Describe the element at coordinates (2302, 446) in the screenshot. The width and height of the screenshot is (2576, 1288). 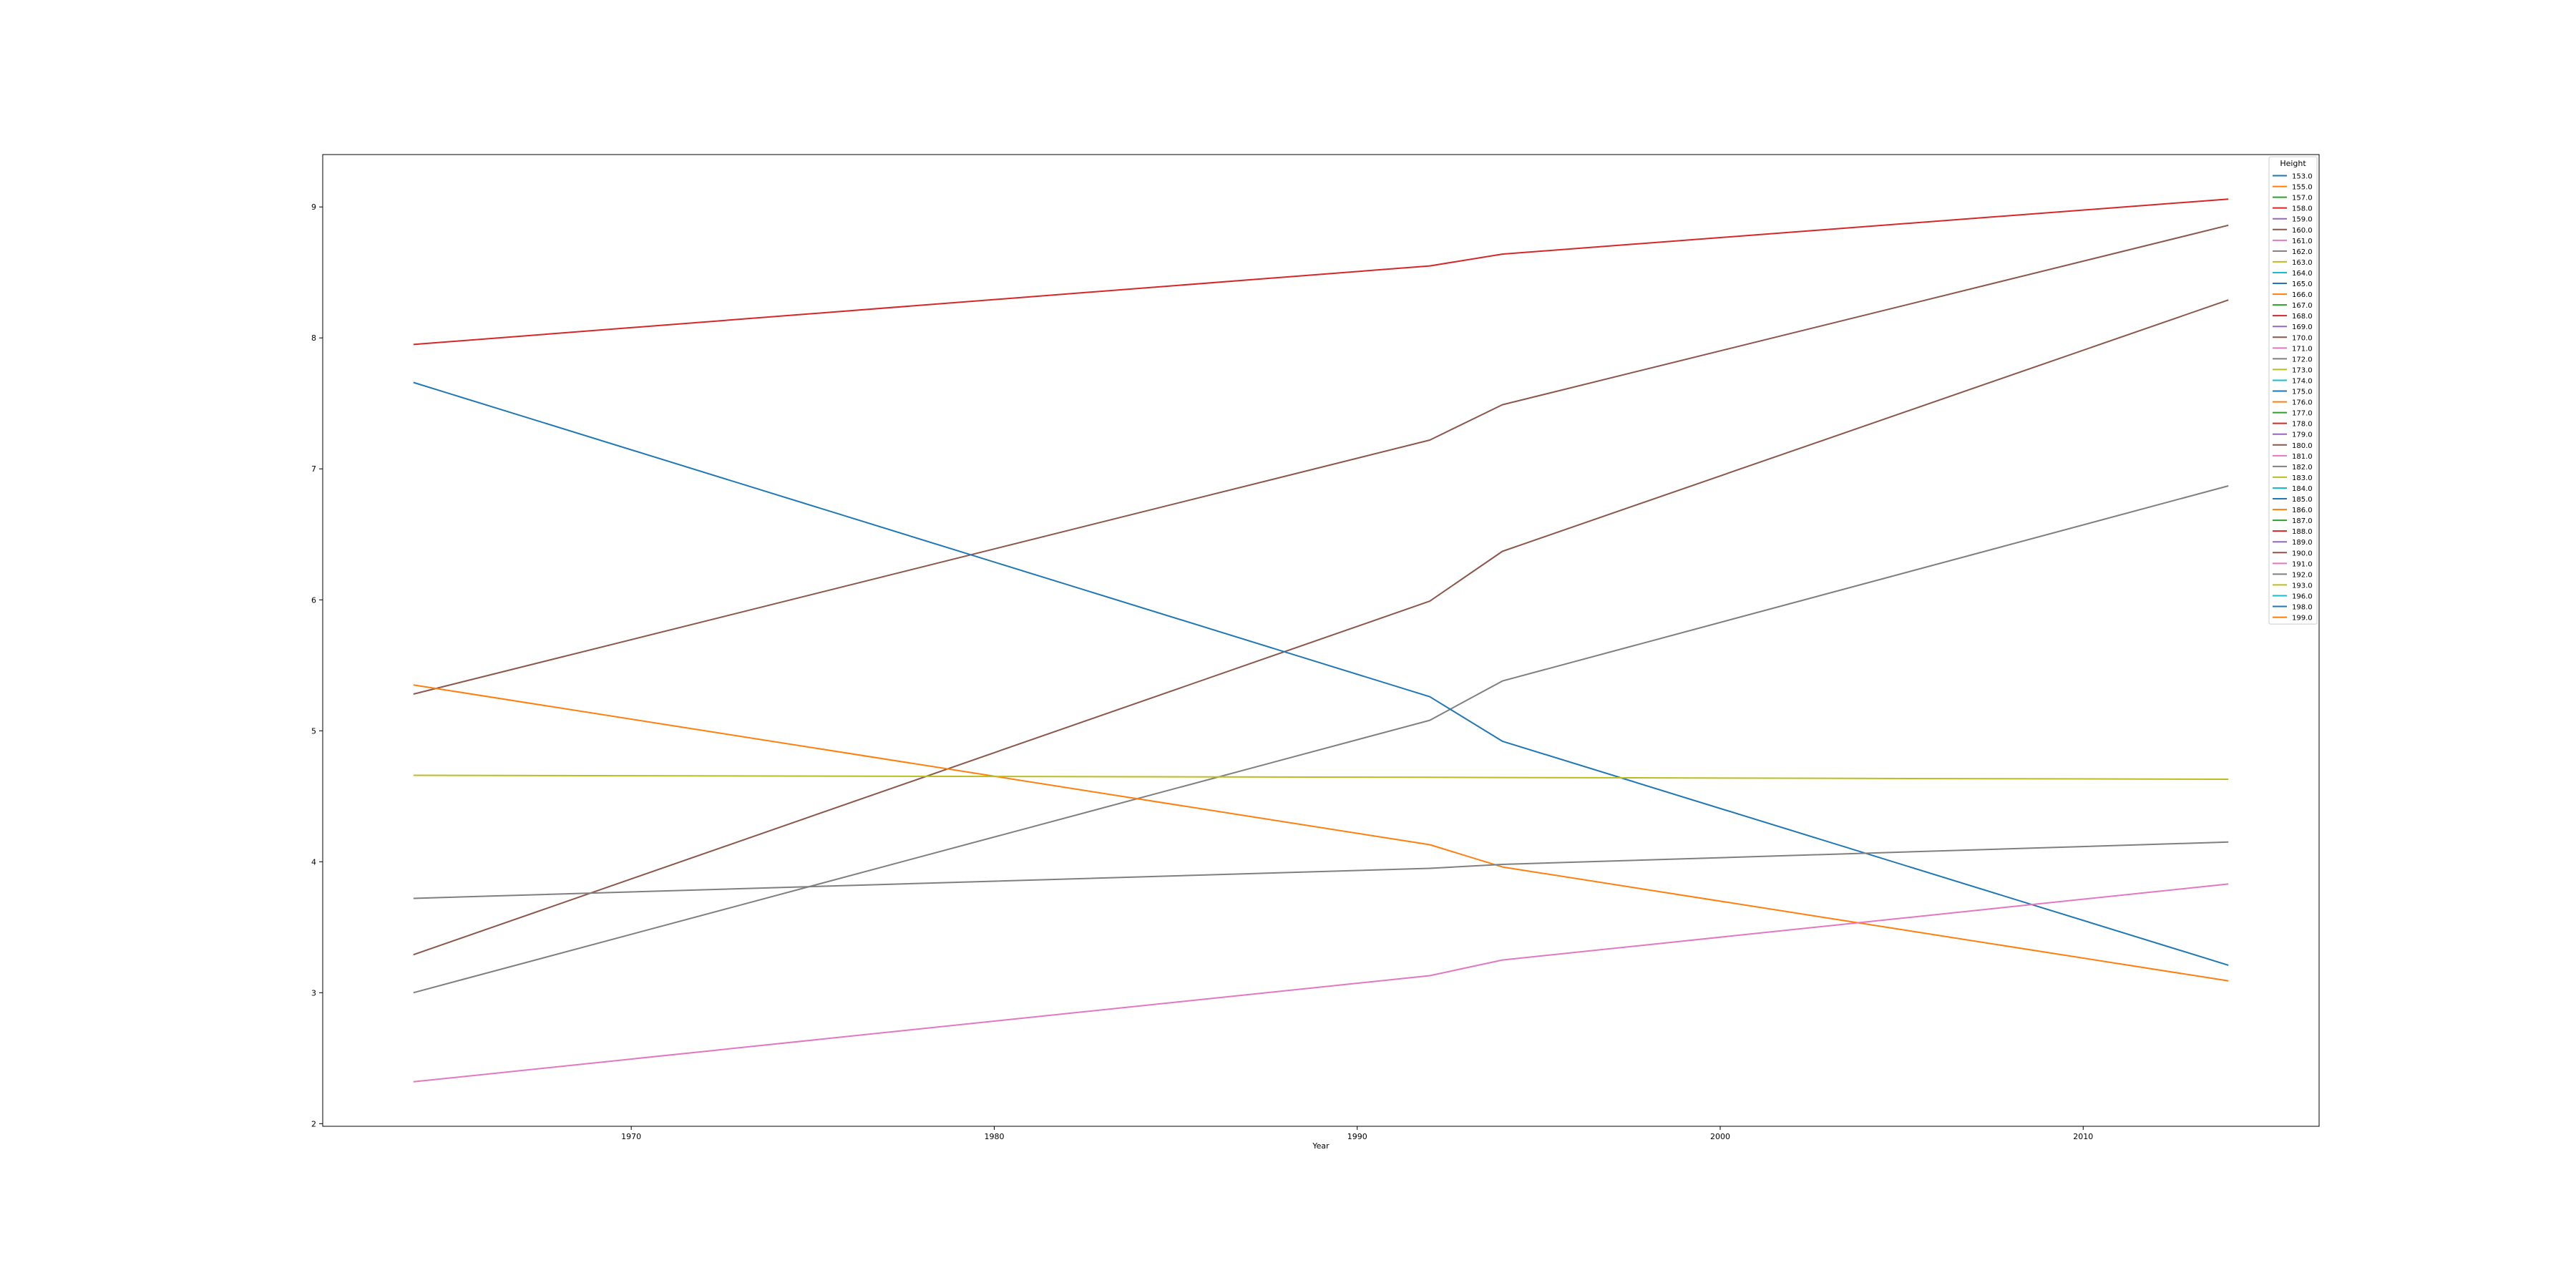
I see `legend-entry-label: 180.0` at that location.